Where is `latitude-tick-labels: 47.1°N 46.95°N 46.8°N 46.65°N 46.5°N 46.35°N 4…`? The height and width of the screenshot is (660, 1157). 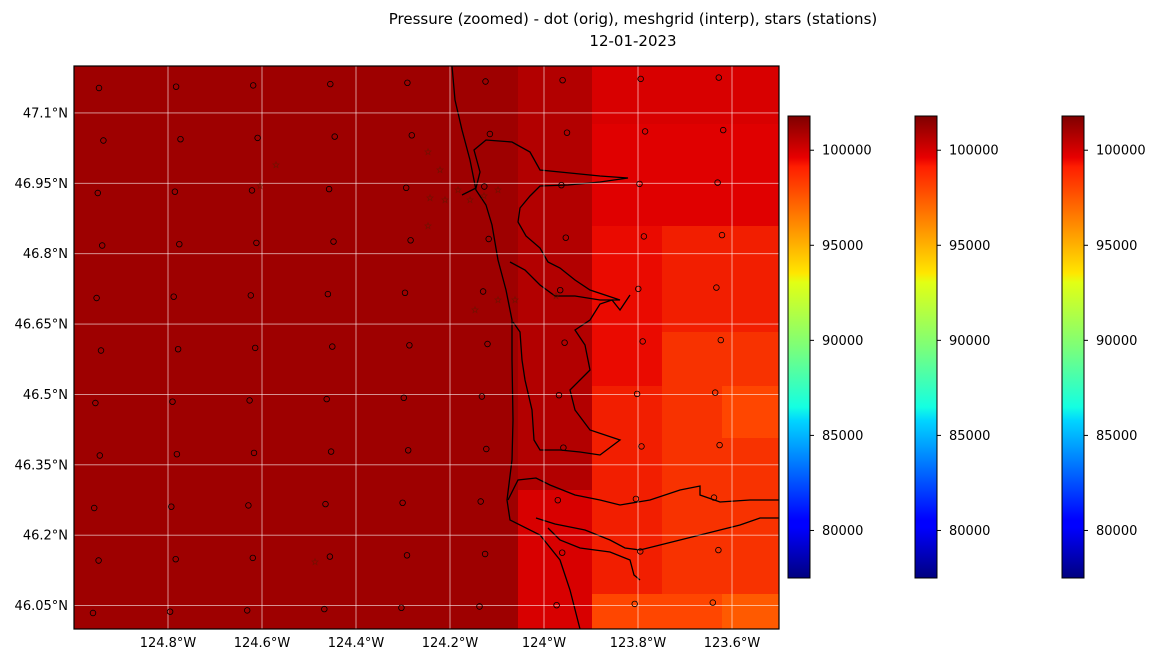
latitude-tick-labels: 47.1°N 46.95°N 46.8°N 46.65°N 46.5°N 46.35°N 4… is located at coordinates (41, 360).